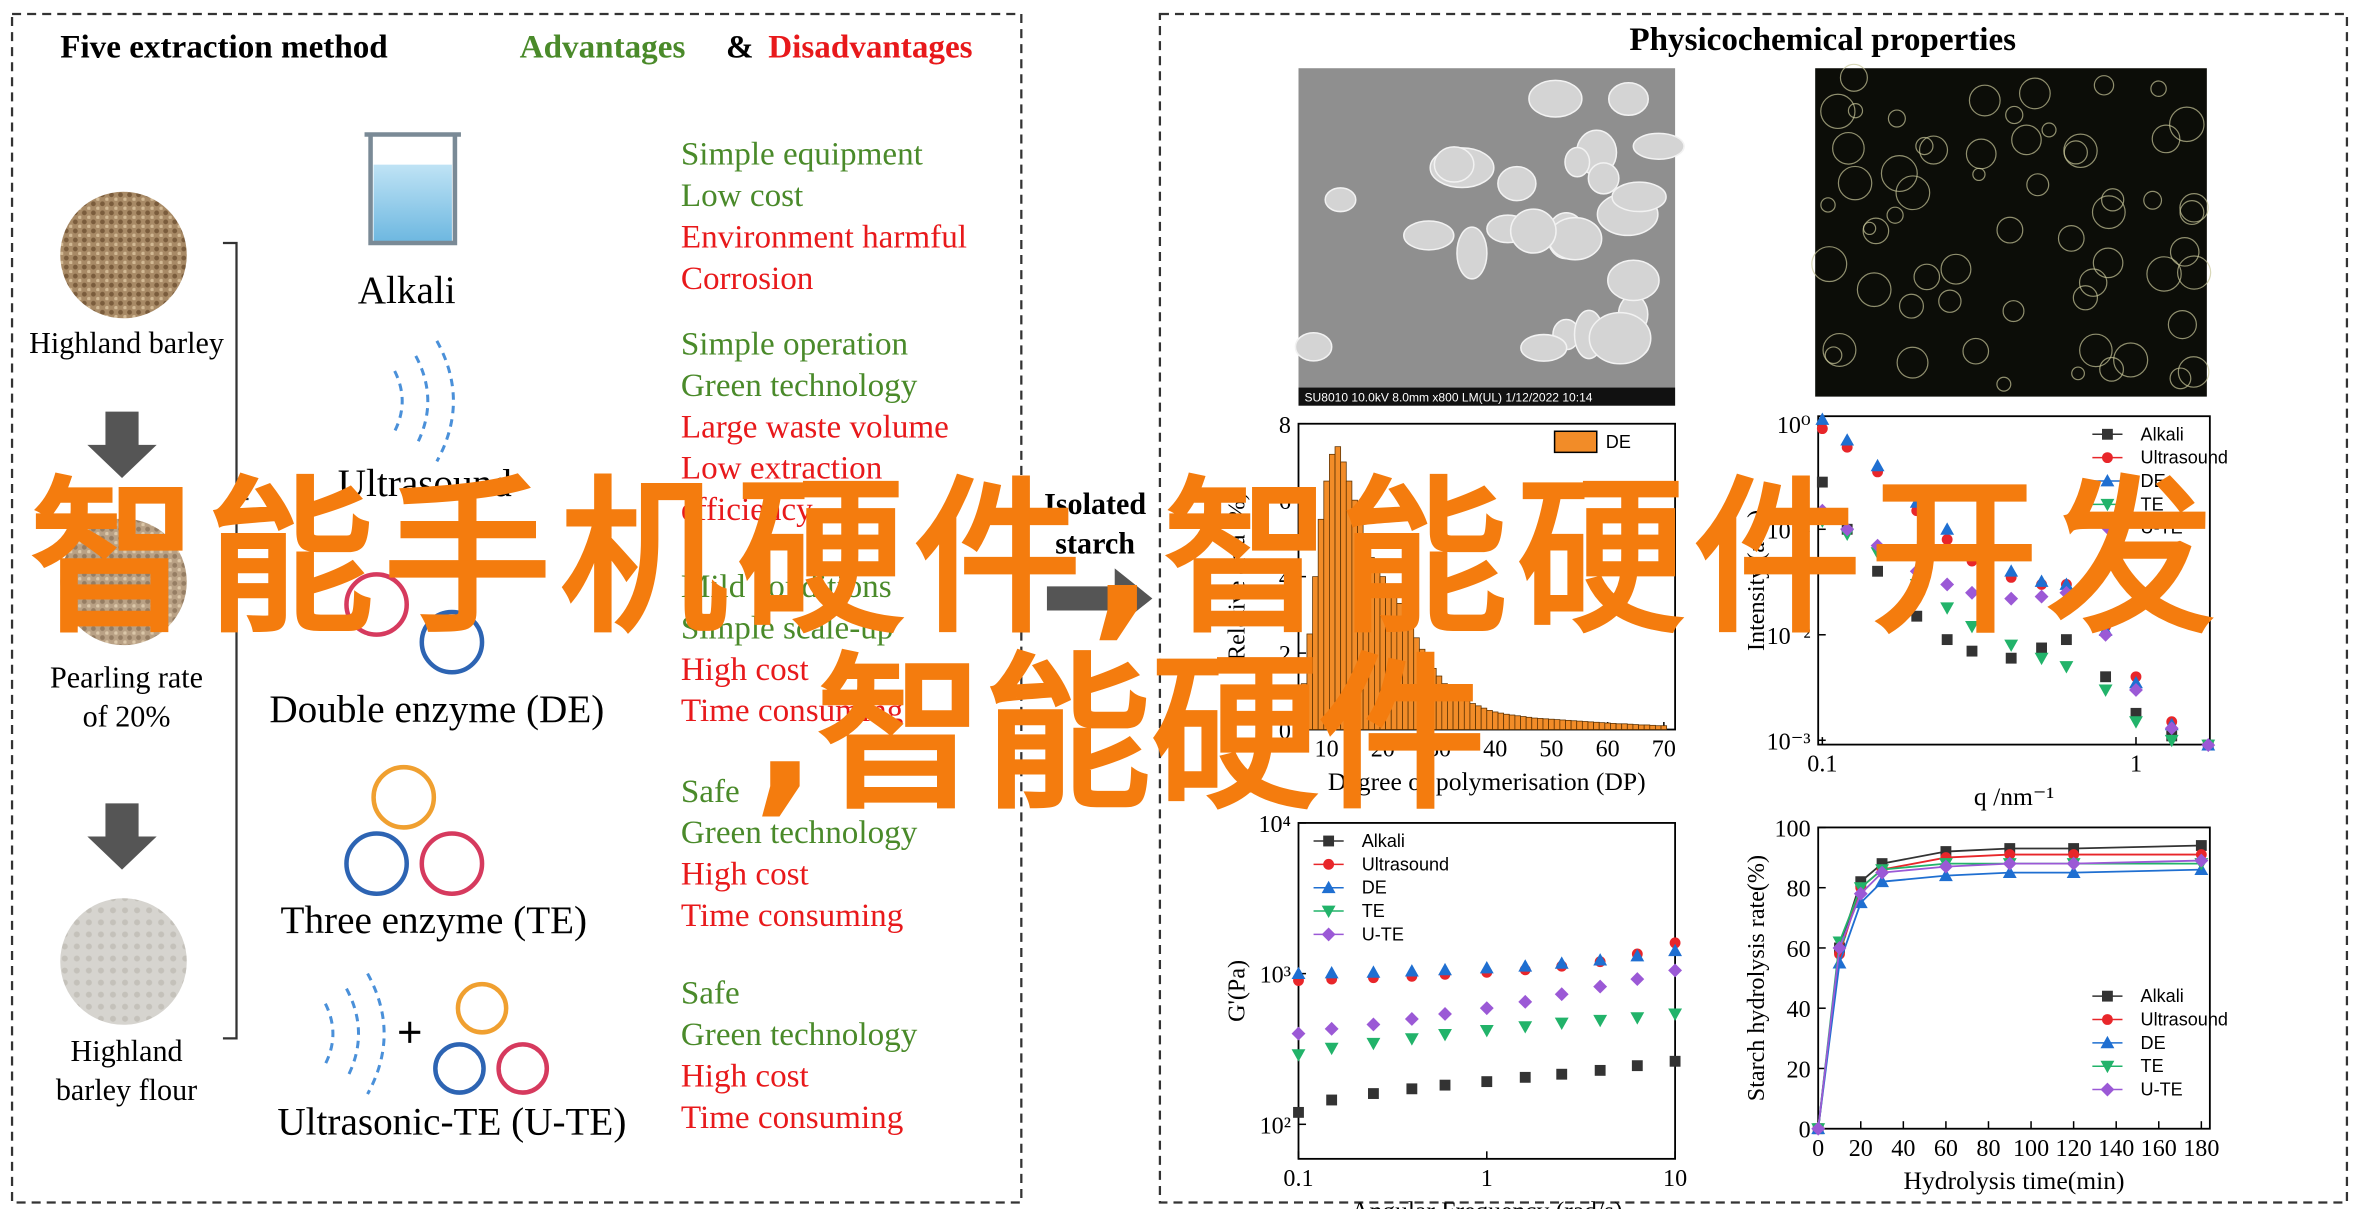  I want to click on y-axis-label: G'(Pa), so click(1237, 991).